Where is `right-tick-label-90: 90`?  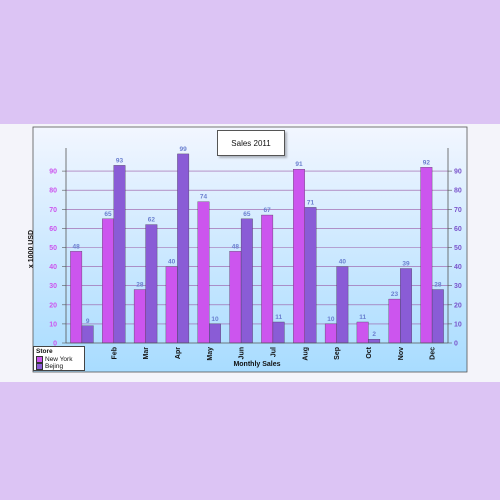 right-tick-label-90: 90 is located at coordinates (458, 172).